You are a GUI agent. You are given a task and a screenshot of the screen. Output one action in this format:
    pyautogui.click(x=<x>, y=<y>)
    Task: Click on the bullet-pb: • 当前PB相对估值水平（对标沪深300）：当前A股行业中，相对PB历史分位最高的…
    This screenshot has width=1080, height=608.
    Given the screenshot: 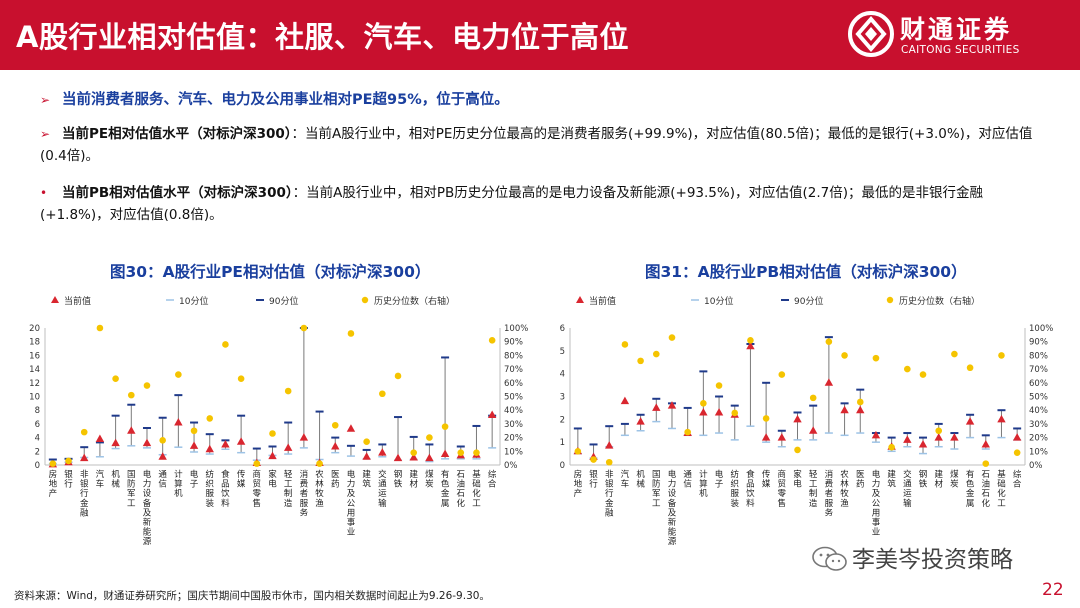 What is the action you would take?
    pyautogui.click(x=540, y=204)
    